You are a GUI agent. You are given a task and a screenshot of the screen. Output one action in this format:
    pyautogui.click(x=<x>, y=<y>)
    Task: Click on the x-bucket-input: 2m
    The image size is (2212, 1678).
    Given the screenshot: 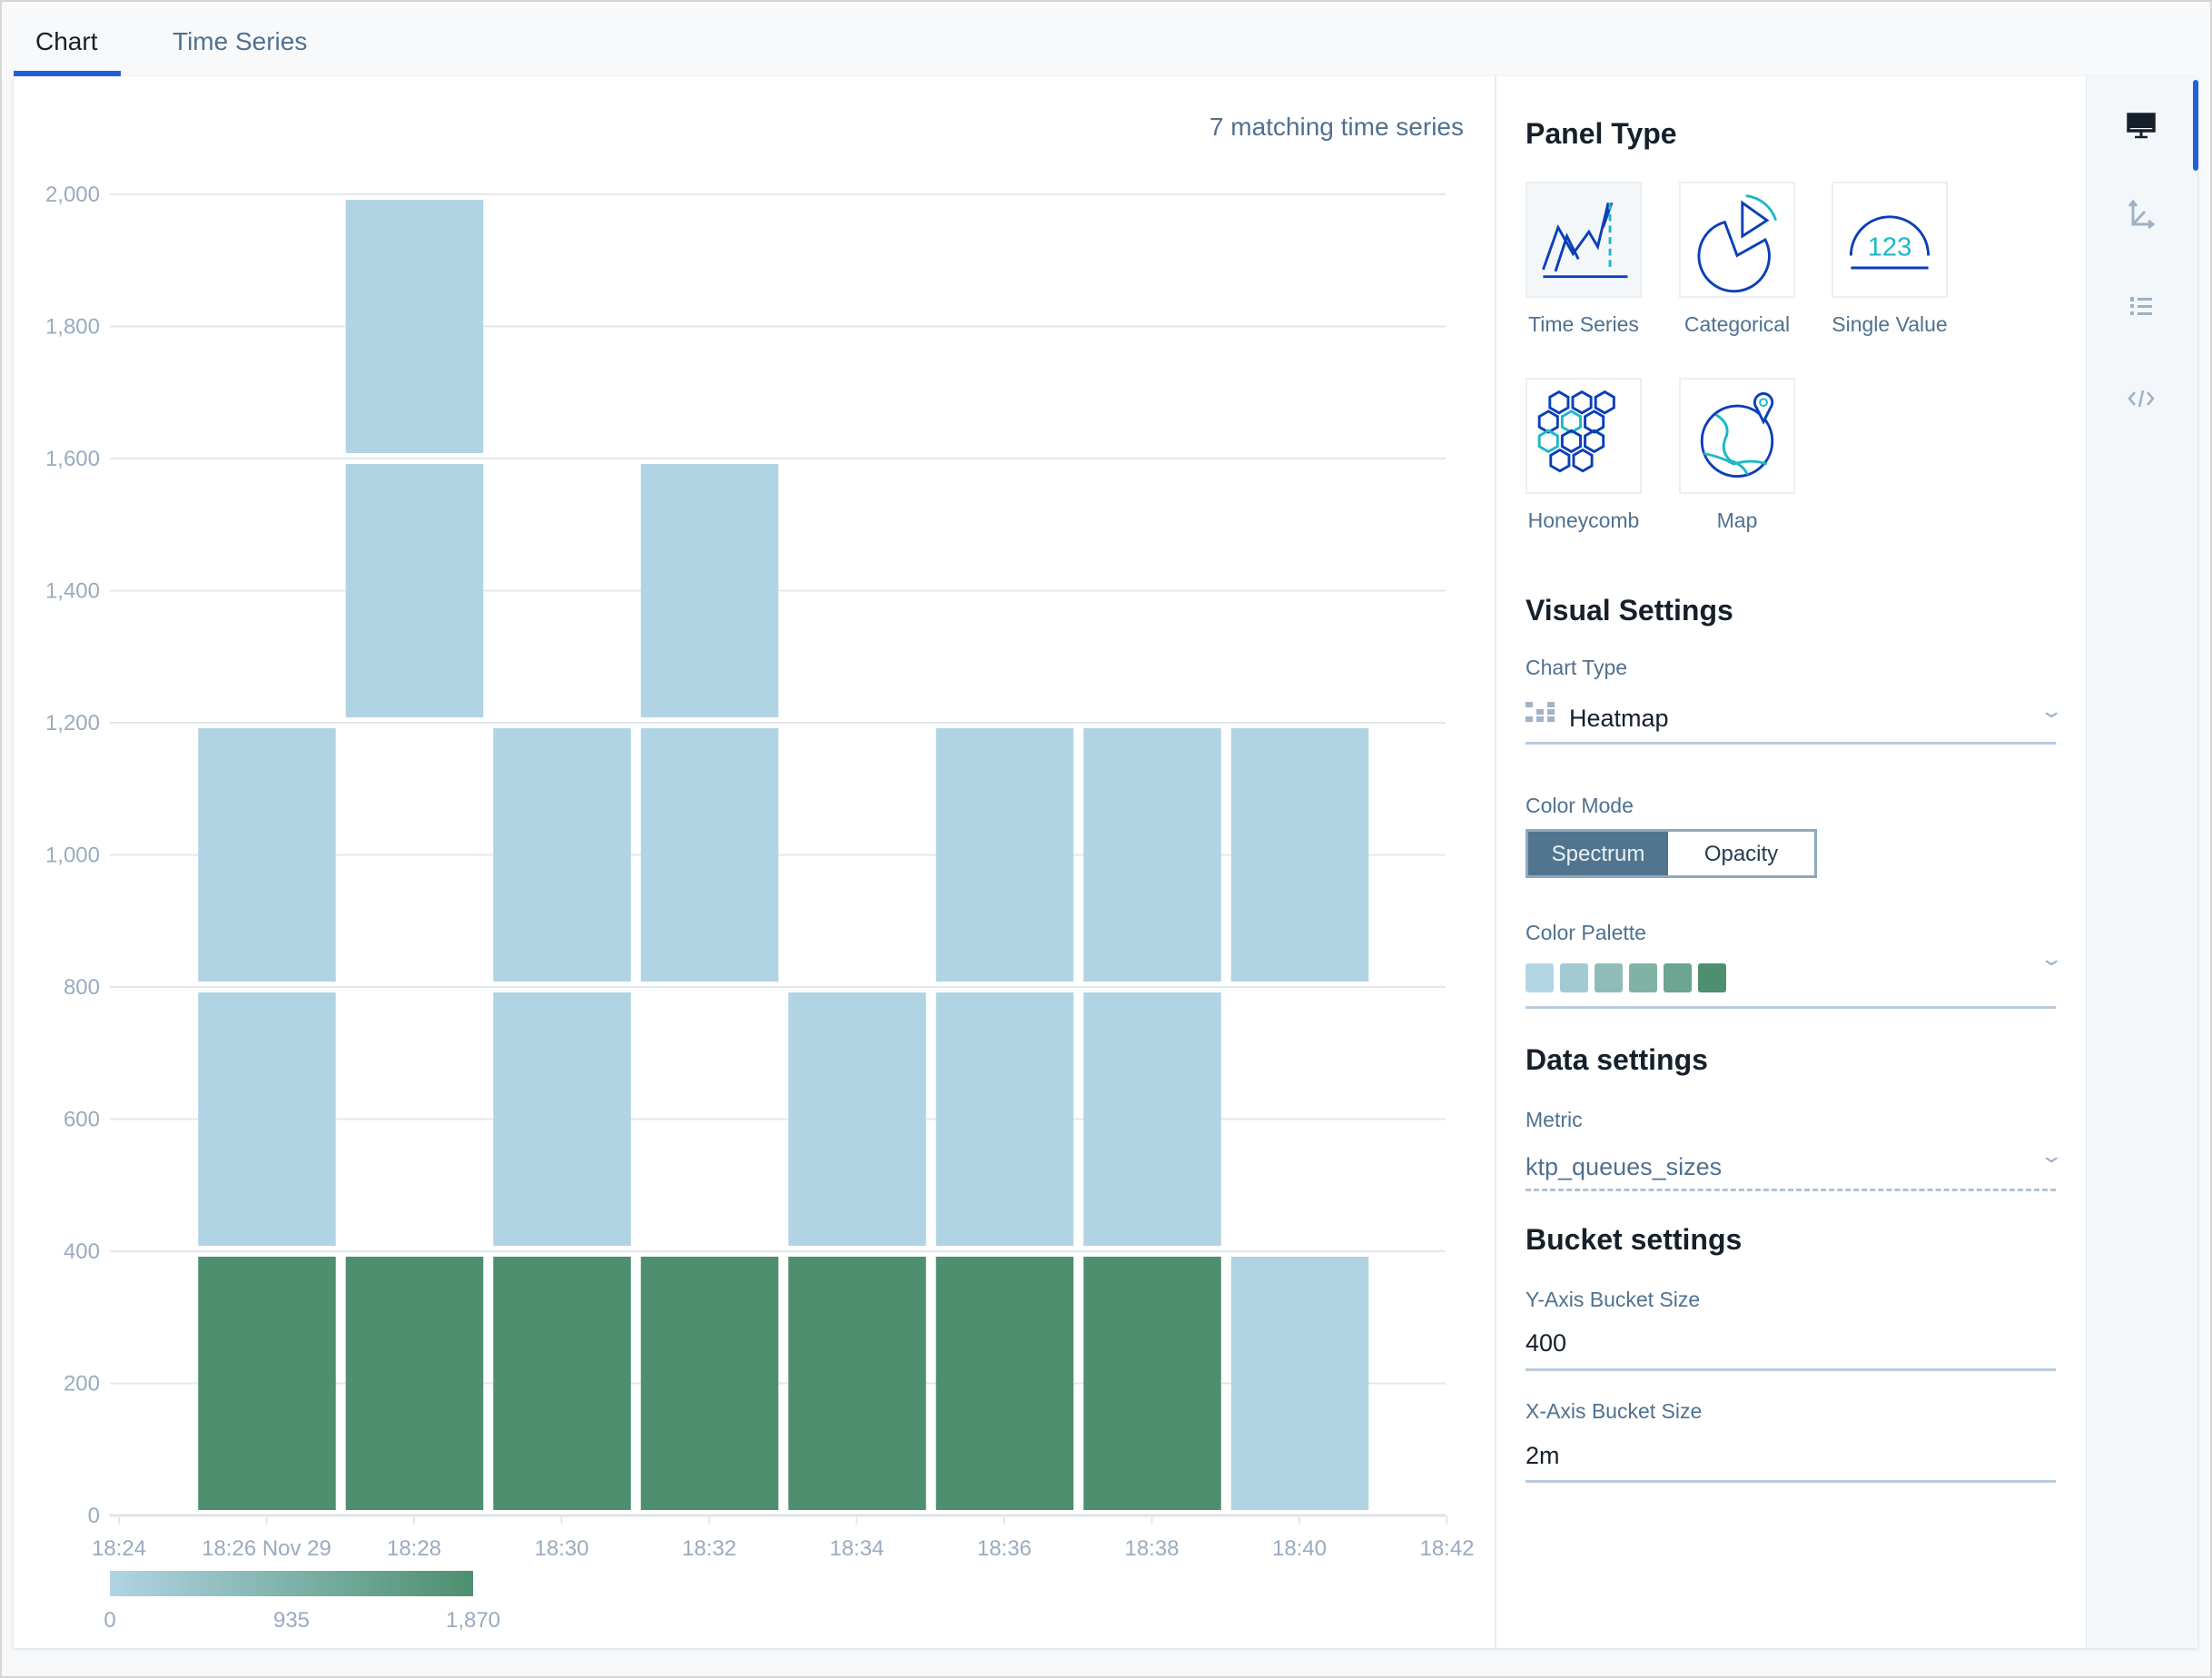 What is the action you would take?
    pyautogui.click(x=1543, y=1455)
    